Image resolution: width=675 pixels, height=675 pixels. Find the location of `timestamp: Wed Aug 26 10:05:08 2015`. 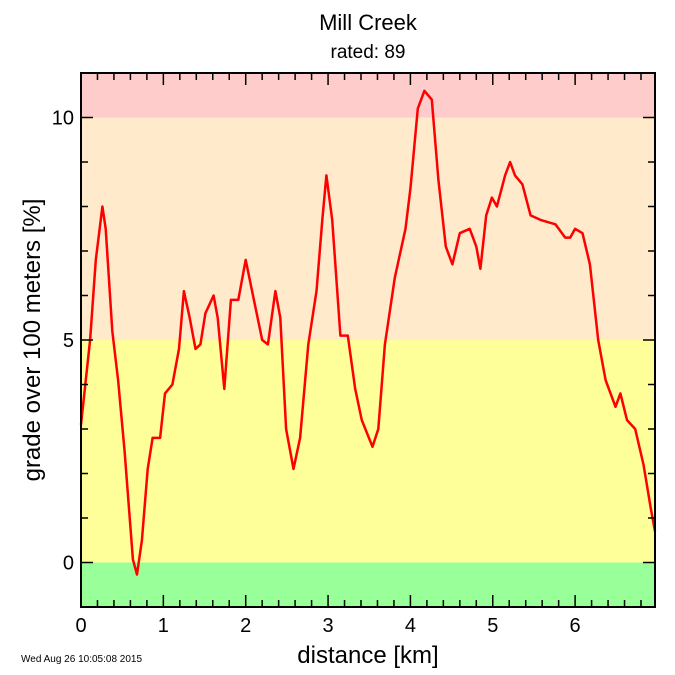

timestamp: Wed Aug 26 10:05:08 2015 is located at coordinates (81, 659).